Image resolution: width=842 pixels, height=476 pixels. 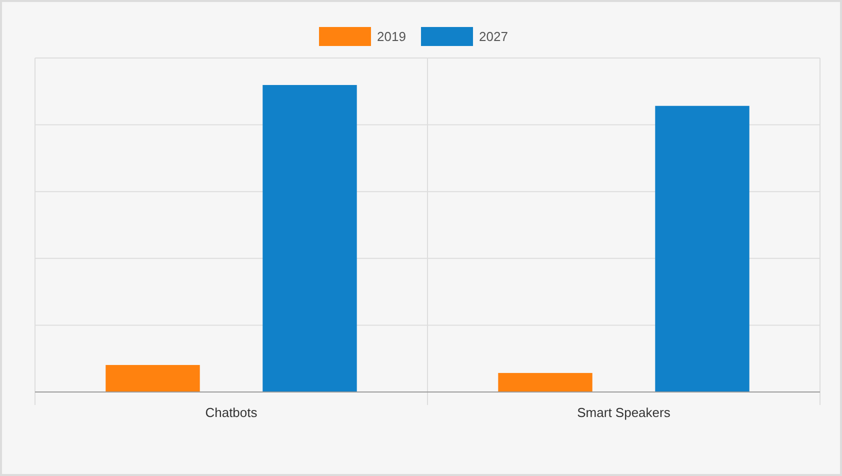 What do you see at coordinates (231, 412) in the screenshot?
I see `x-tick-label: Chatbots` at bounding box center [231, 412].